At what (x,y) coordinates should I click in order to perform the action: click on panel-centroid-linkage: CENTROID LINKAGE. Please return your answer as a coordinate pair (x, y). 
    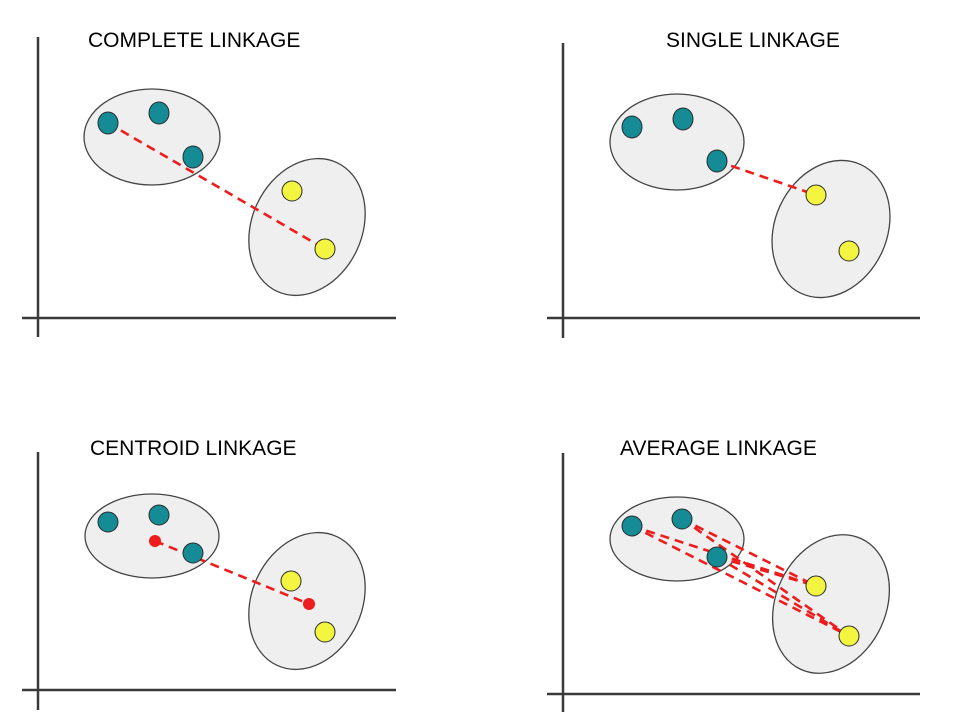
    Looking at the image, I should click on (209, 573).